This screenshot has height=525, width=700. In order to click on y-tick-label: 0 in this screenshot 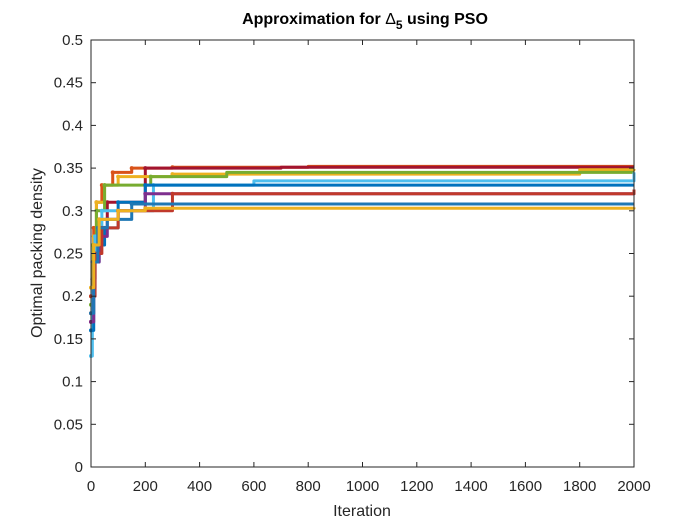, I will do `click(79, 467)`.